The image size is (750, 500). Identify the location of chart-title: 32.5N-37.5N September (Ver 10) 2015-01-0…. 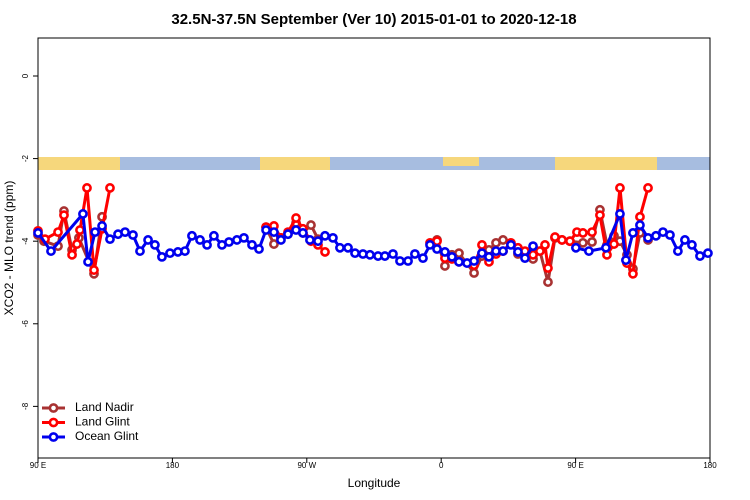
(373, 19).